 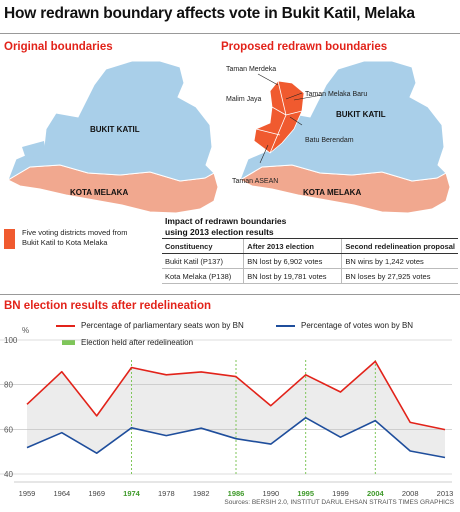 I want to click on x-tick-label: 1969, so click(x=96, y=493).